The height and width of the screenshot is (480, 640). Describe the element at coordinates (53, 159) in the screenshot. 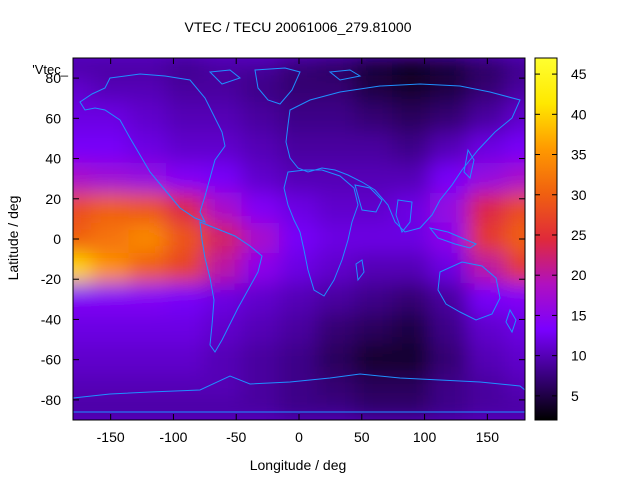

I see `y-tick-label: 40` at that location.